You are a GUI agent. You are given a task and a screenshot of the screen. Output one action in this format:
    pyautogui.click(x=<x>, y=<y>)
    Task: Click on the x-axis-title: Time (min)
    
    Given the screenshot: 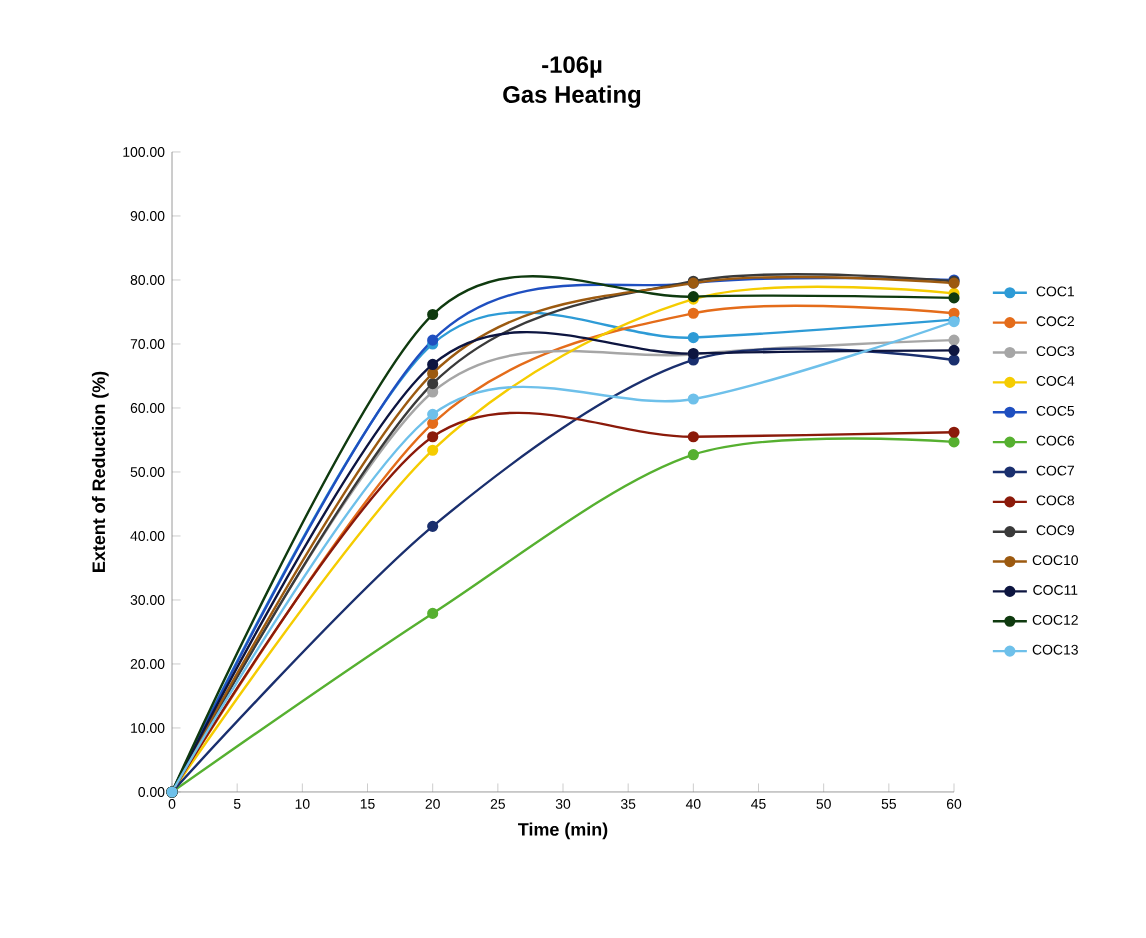 What is the action you would take?
    pyautogui.click(x=563, y=831)
    